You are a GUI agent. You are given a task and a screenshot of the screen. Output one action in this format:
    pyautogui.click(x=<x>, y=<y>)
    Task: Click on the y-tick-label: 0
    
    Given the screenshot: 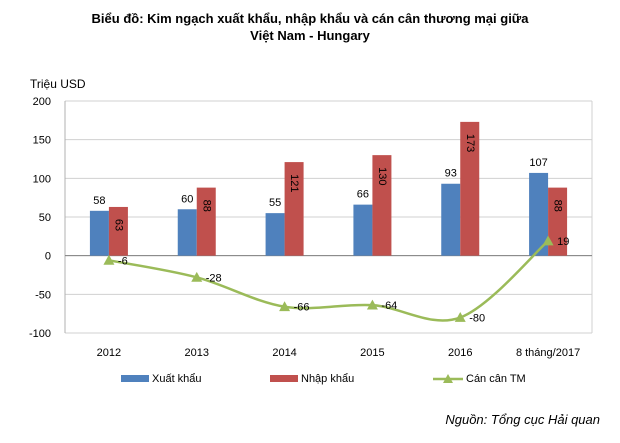 What is the action you would take?
    pyautogui.click(x=48, y=257)
    